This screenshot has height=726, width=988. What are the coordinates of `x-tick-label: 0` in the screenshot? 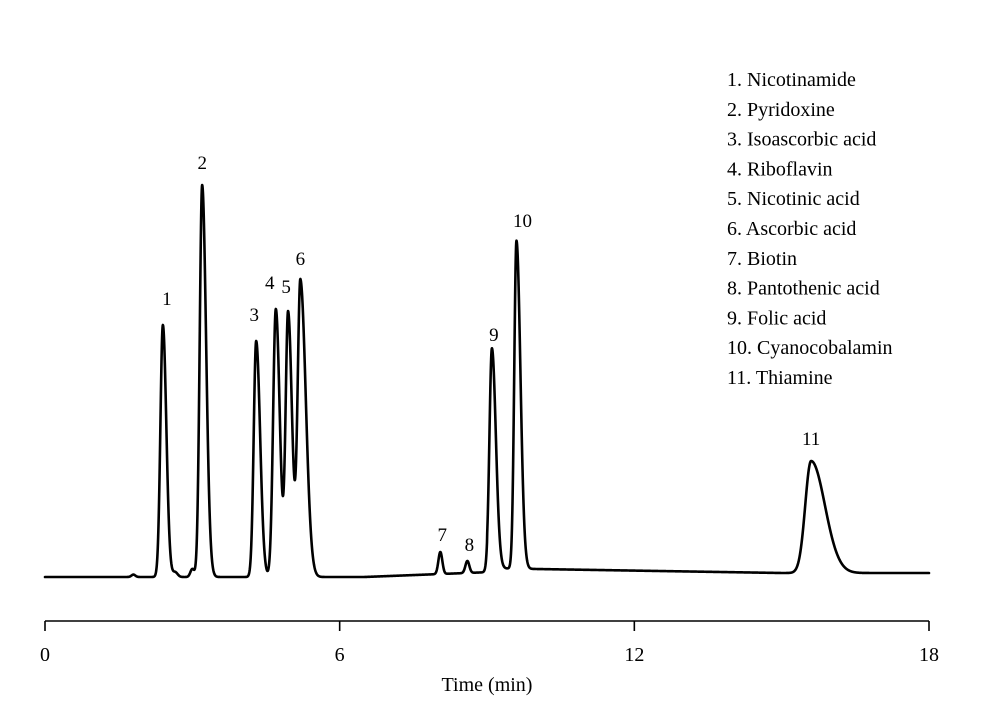 It's located at (45, 655).